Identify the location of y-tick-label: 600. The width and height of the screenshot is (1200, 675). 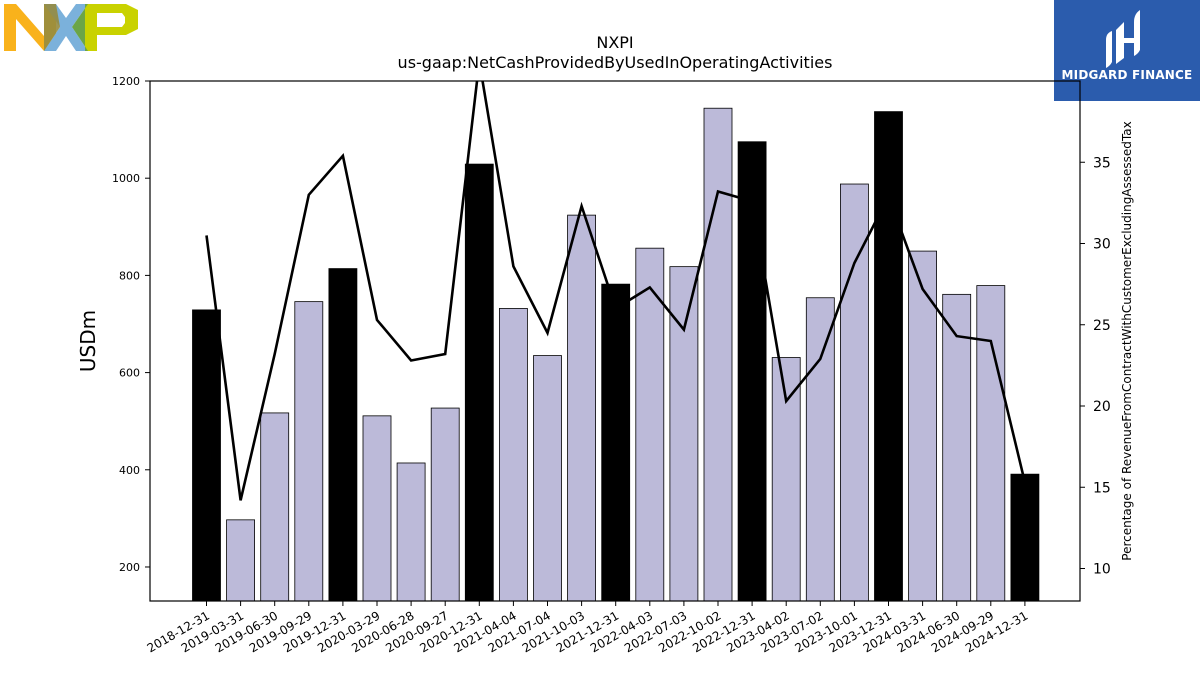
(129, 373).